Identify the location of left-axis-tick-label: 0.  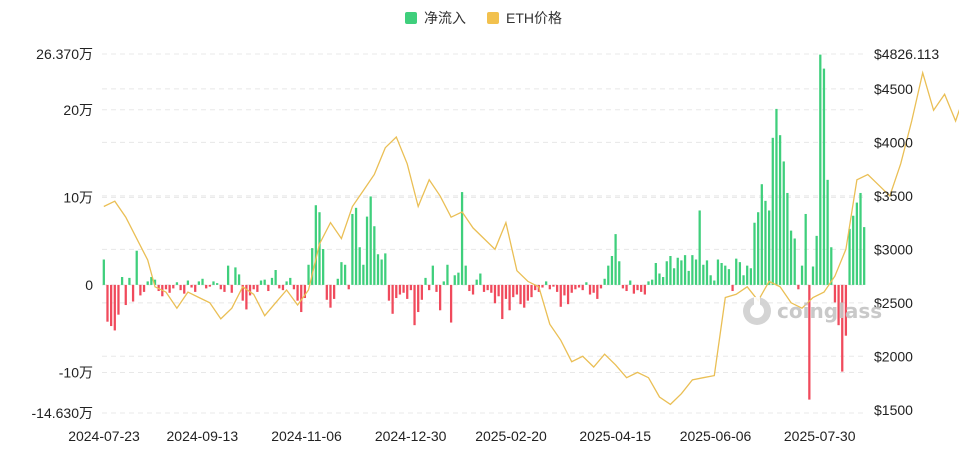
(89, 285).